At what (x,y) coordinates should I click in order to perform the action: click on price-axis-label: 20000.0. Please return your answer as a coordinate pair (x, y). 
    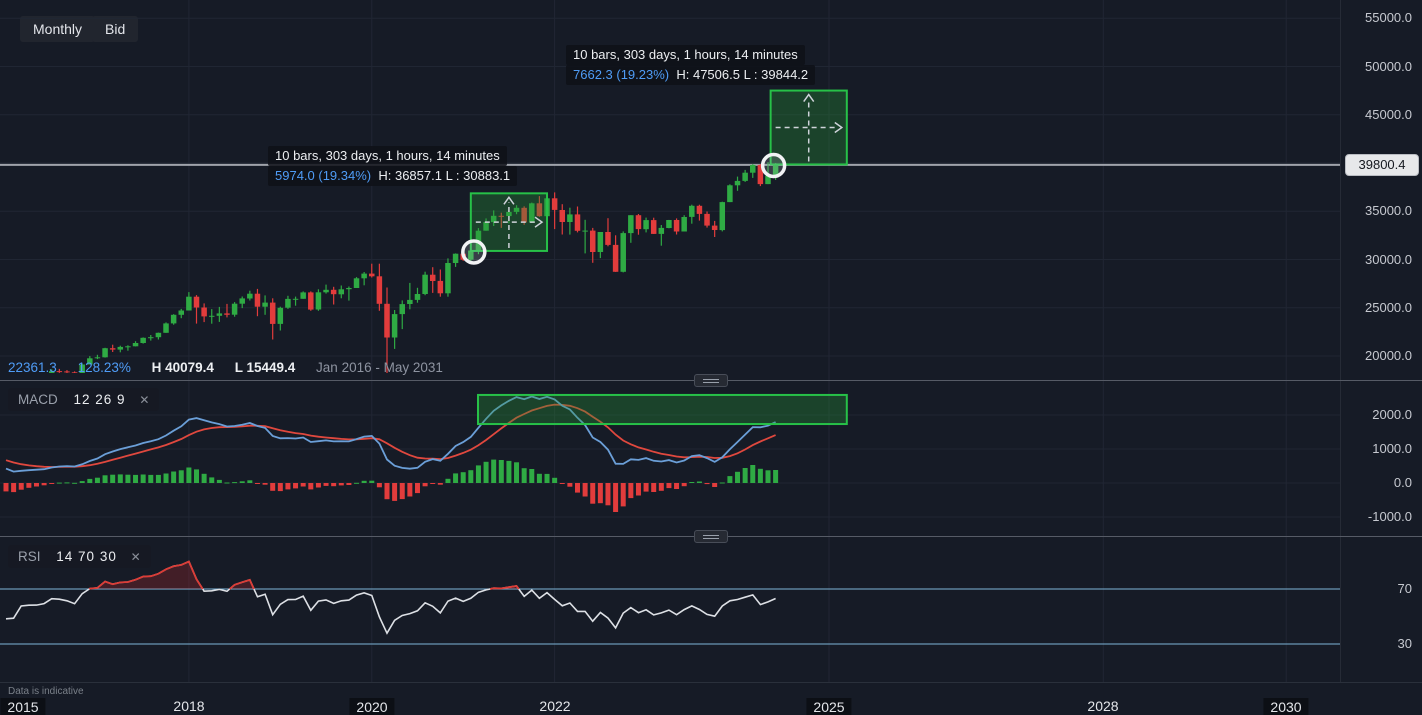
    Looking at the image, I should click on (1388, 355).